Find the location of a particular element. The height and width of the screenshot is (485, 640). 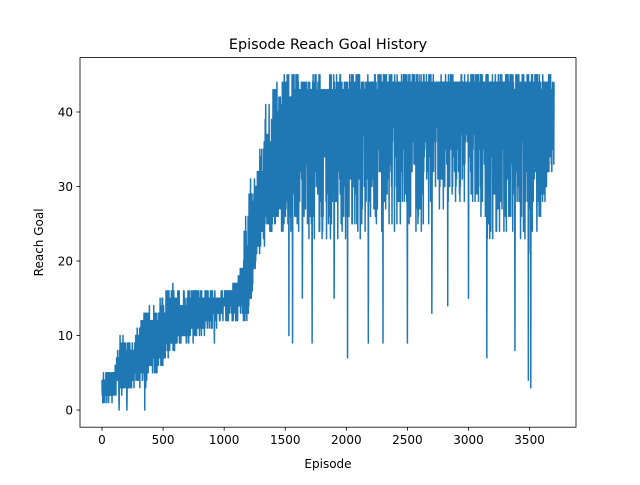

x-tick-label: 3500 is located at coordinates (529, 440).